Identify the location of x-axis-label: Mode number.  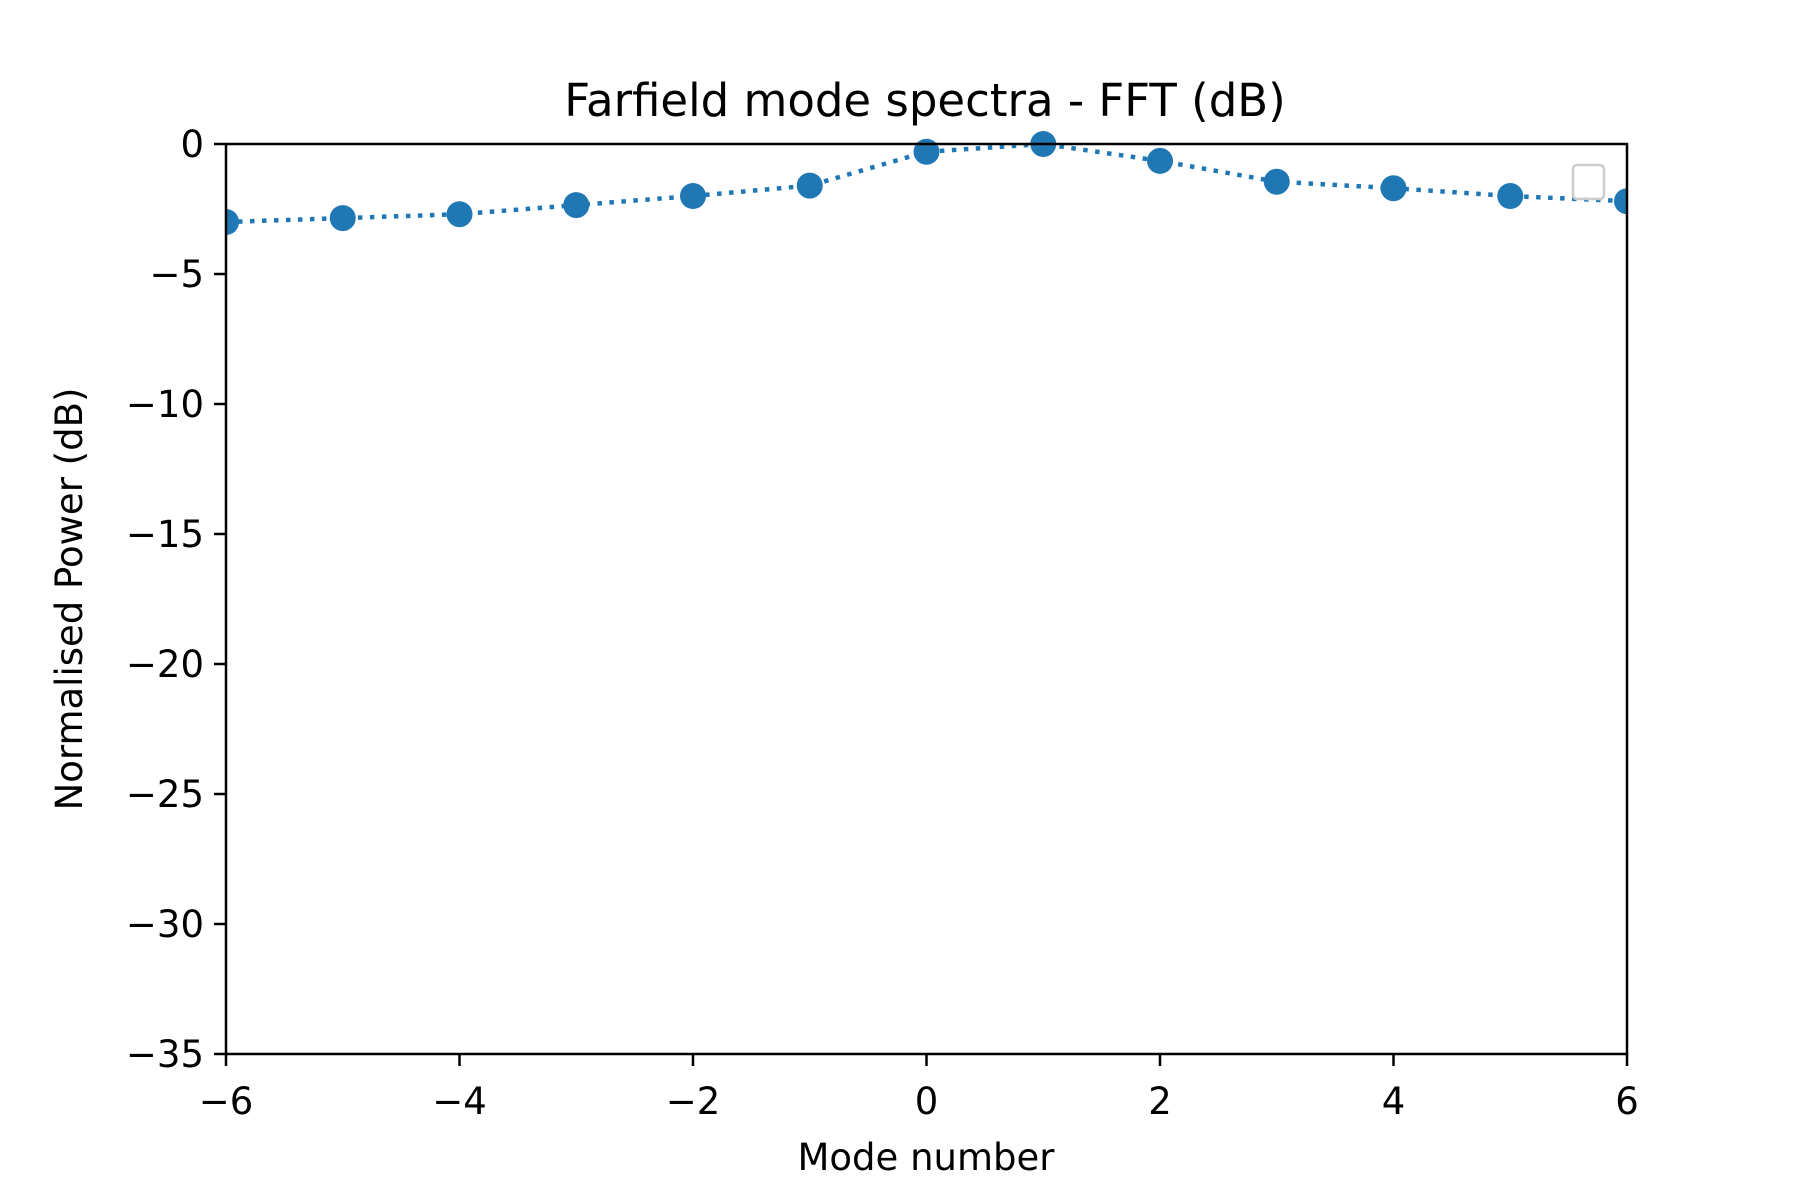
(927, 1157).